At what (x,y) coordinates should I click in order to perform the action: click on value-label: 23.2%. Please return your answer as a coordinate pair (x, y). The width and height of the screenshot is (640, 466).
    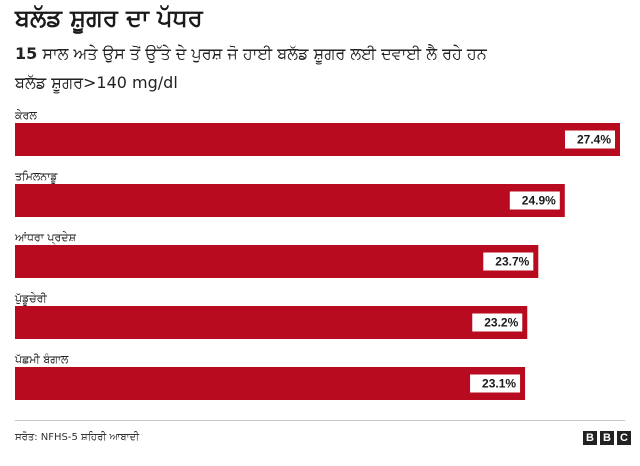
    Looking at the image, I should click on (501, 323).